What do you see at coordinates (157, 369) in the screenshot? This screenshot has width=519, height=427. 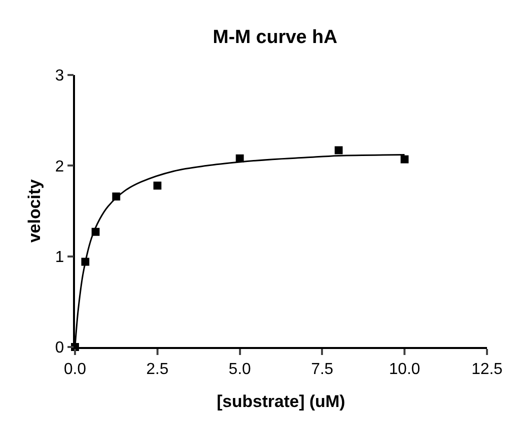 I see `x-tick-label: 2.5` at bounding box center [157, 369].